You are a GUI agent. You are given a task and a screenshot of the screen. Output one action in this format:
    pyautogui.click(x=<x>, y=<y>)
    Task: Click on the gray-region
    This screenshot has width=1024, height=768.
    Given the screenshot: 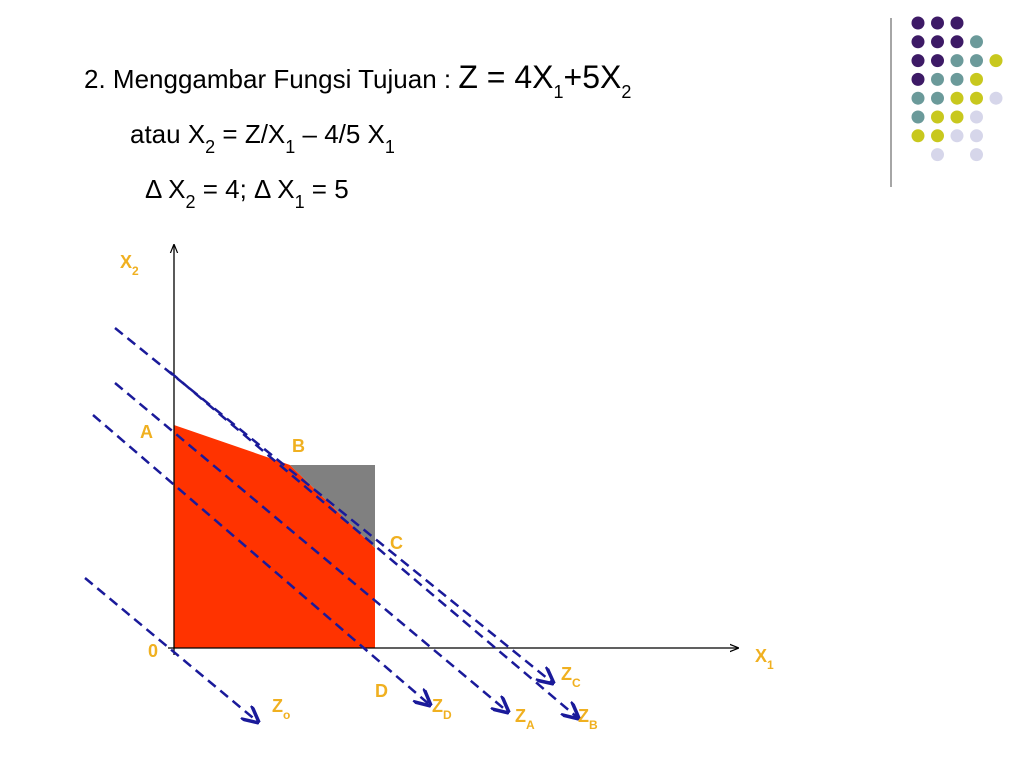 What is the action you would take?
    pyautogui.click(x=321, y=506)
    